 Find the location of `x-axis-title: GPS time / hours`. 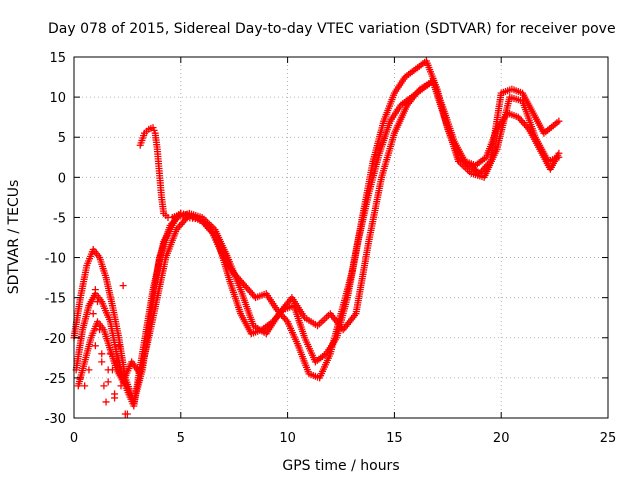

x-axis-title: GPS time / hours is located at coordinates (340, 466).